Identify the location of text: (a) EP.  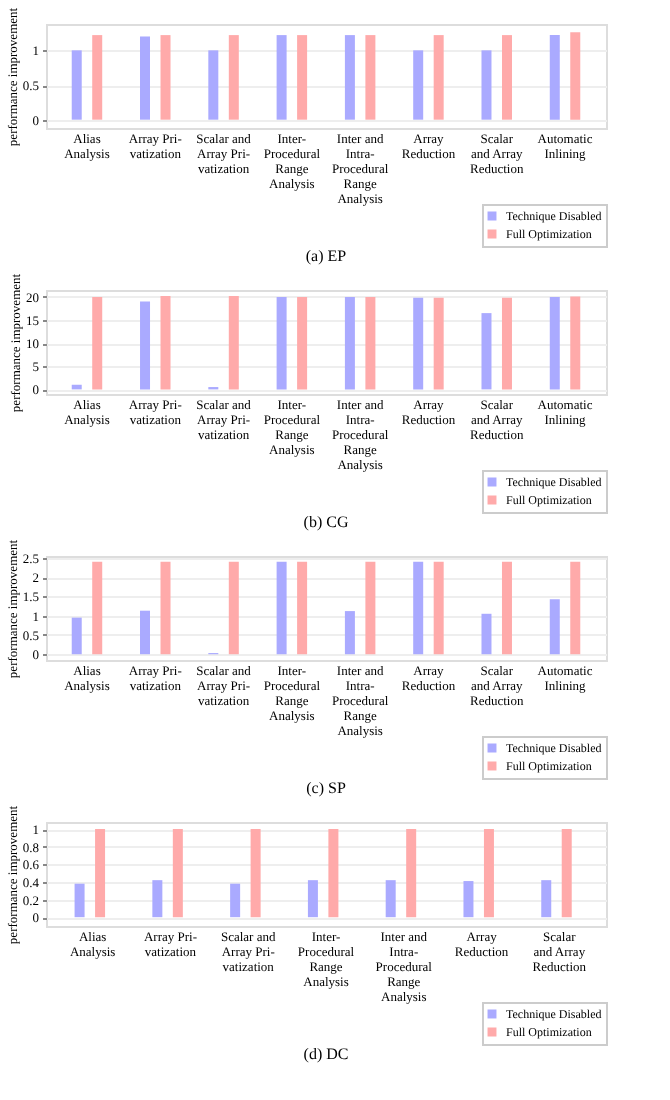
(326, 256).